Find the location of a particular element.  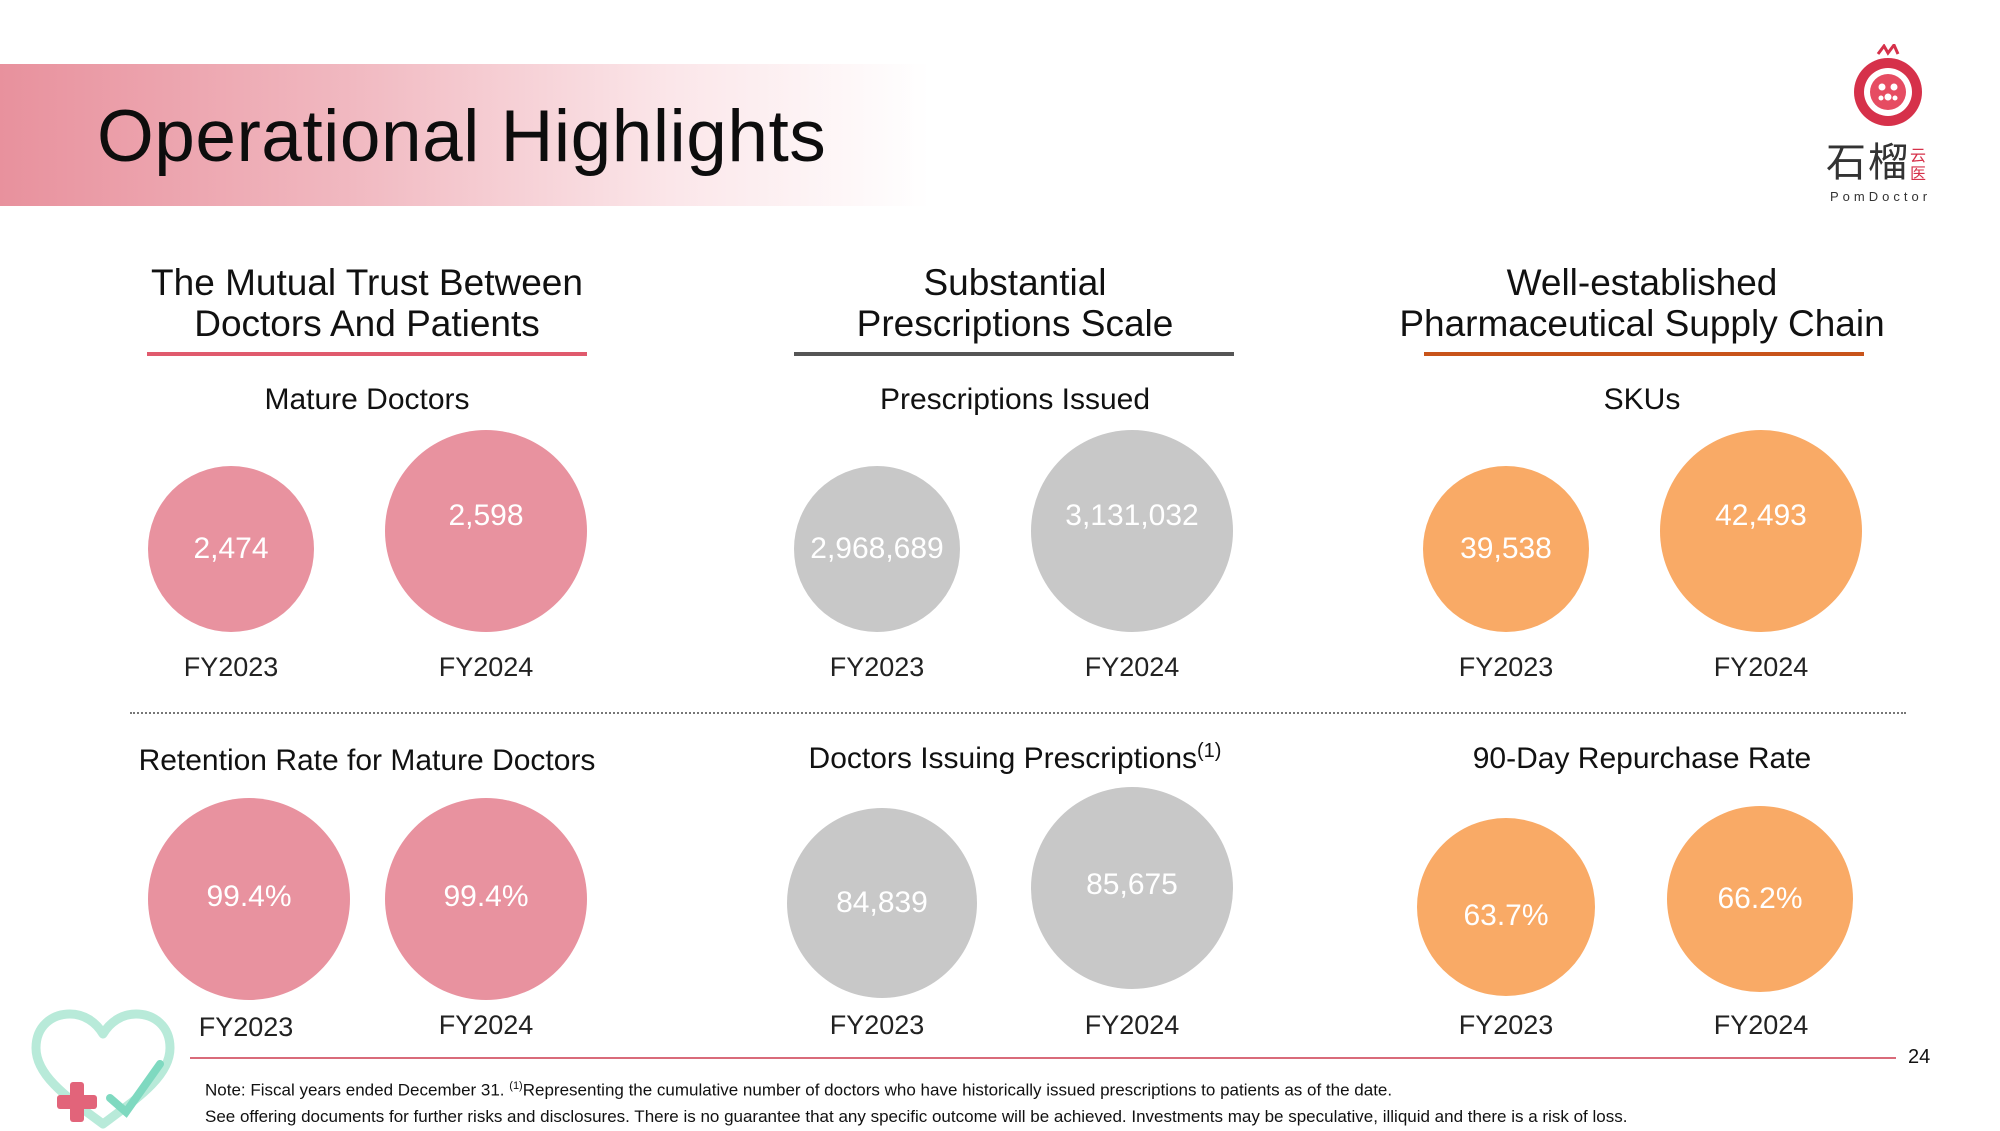

pomdoctor-logo-icon is located at coordinates (1888, 85).